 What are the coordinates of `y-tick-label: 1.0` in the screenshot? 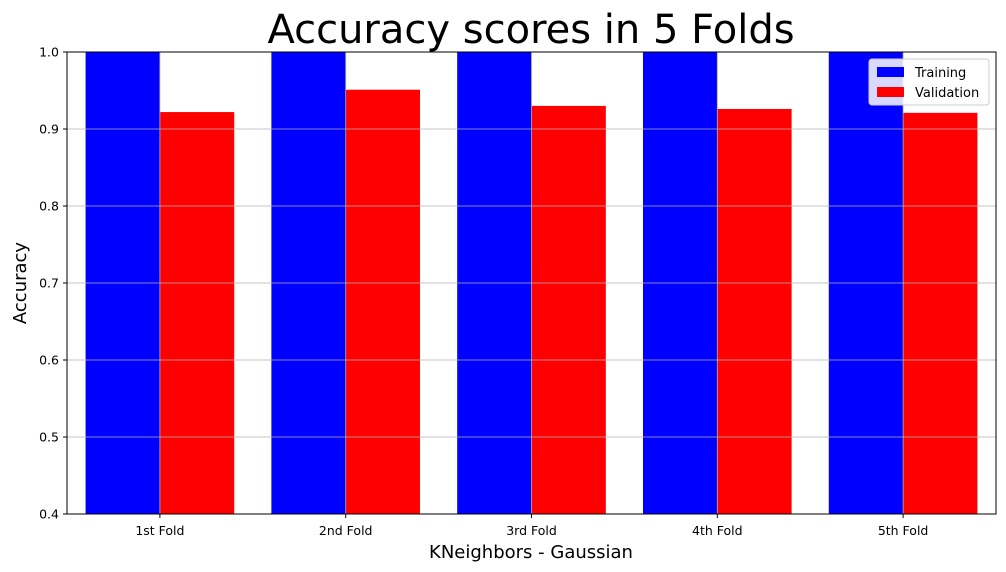 It's located at (49, 52).